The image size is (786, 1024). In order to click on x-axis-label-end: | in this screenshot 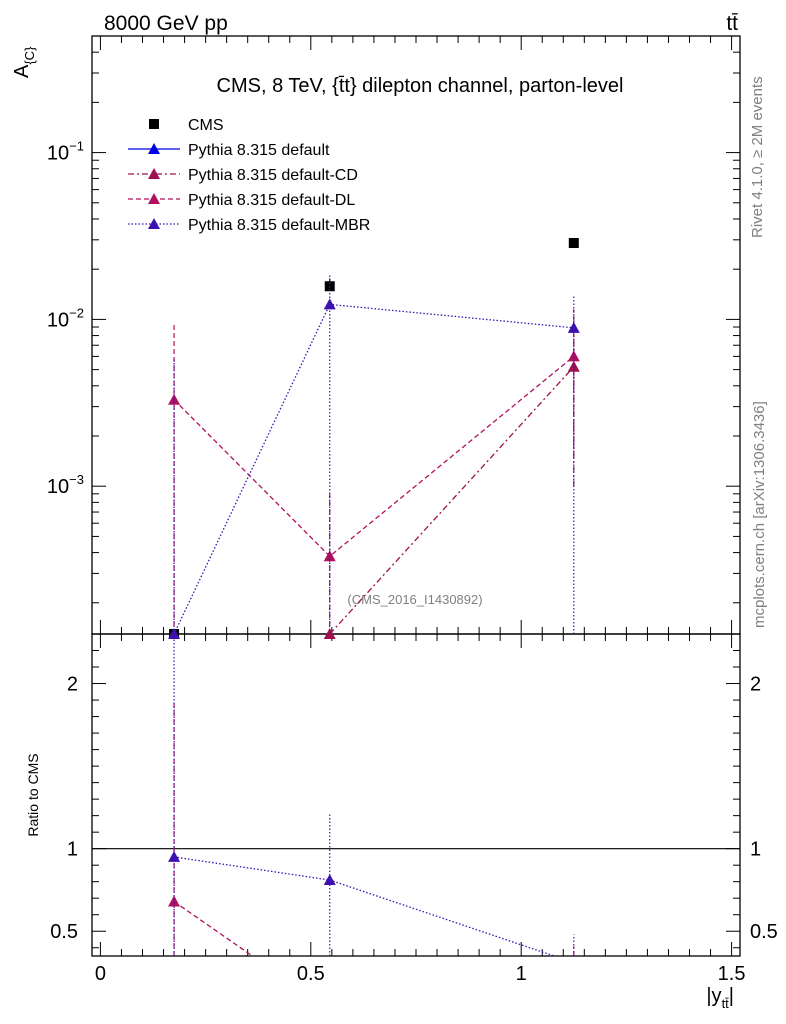, I will do `click(731, 996)`.